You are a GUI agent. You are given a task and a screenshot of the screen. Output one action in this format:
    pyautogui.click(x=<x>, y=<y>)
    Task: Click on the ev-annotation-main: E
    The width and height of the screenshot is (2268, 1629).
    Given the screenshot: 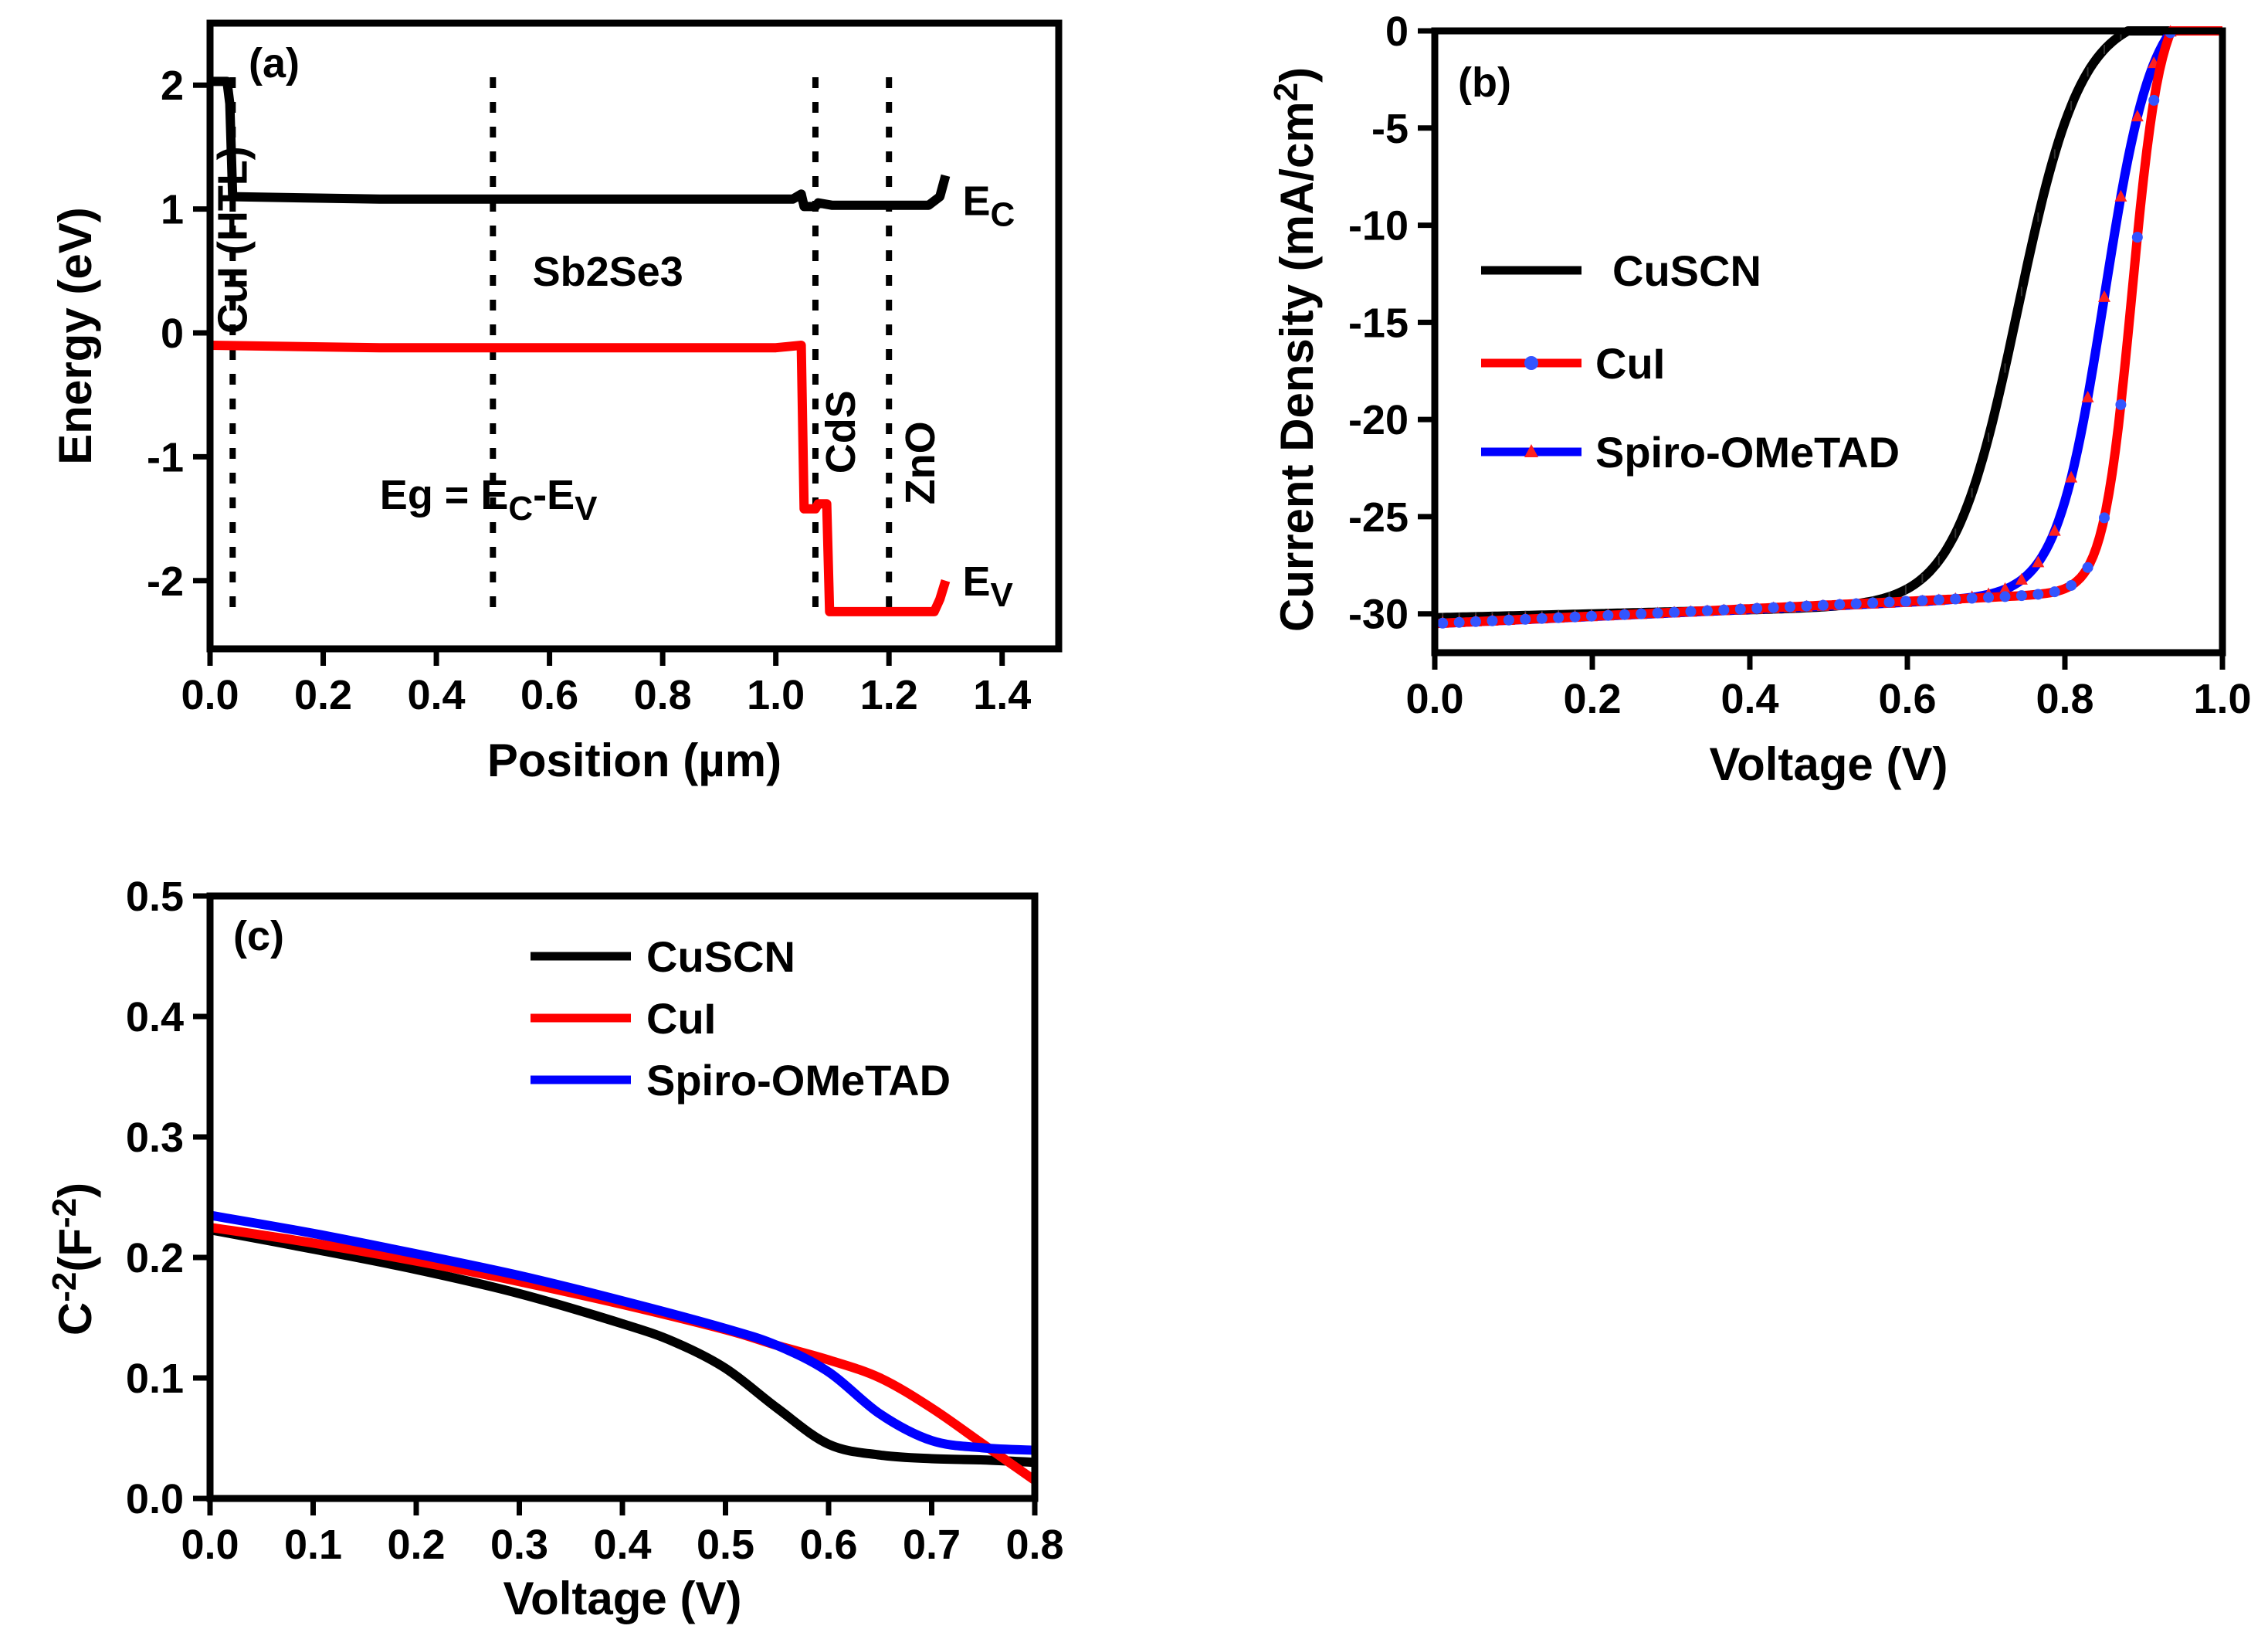 What is the action you would take?
    pyautogui.click(x=976, y=581)
    